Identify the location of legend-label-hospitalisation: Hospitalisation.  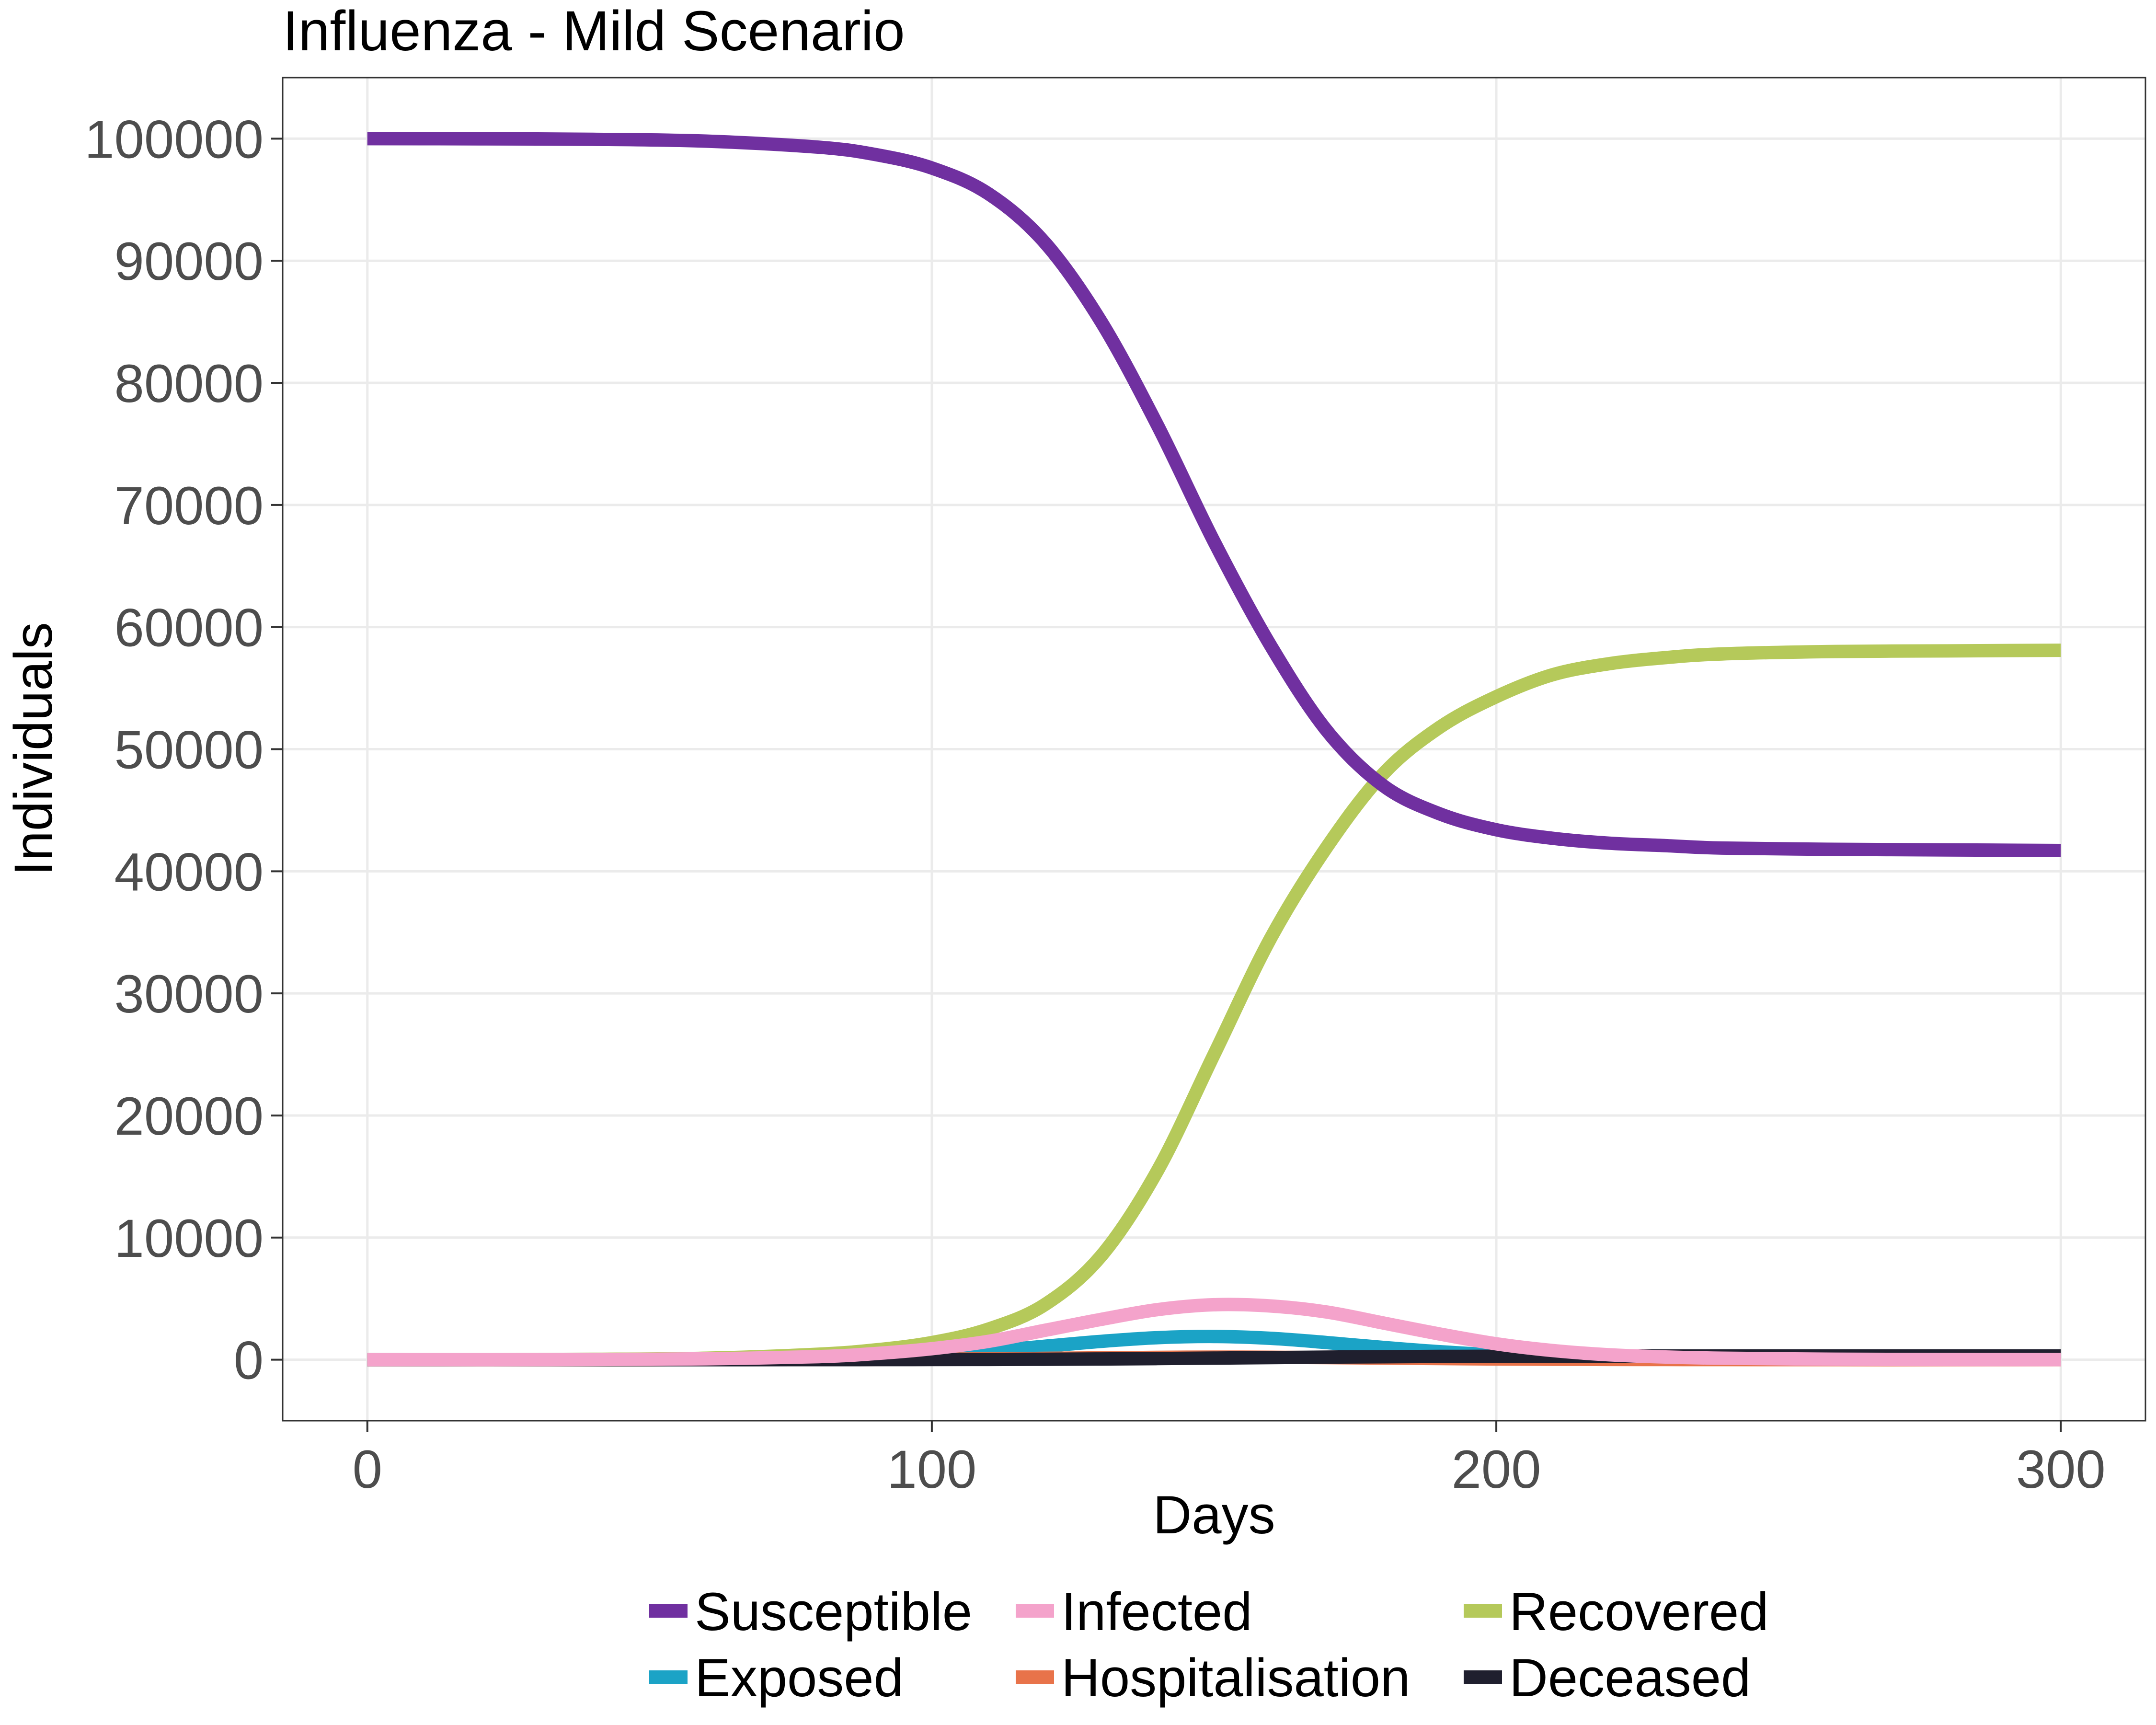
(1235, 1678).